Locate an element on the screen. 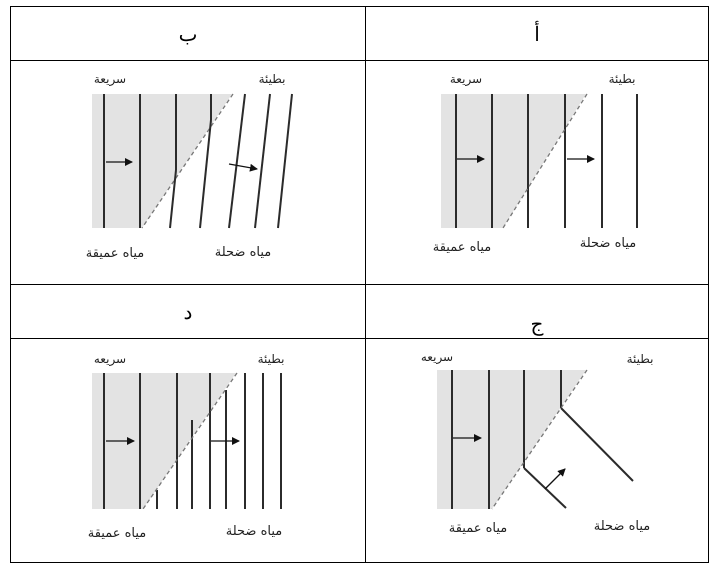 The image size is (715, 568). panel-c-arrow-shallow is located at coordinates (555, 479).